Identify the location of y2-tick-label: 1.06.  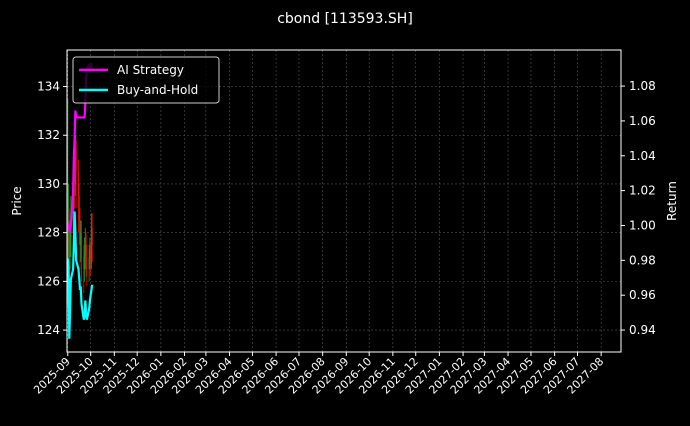
(642, 121).